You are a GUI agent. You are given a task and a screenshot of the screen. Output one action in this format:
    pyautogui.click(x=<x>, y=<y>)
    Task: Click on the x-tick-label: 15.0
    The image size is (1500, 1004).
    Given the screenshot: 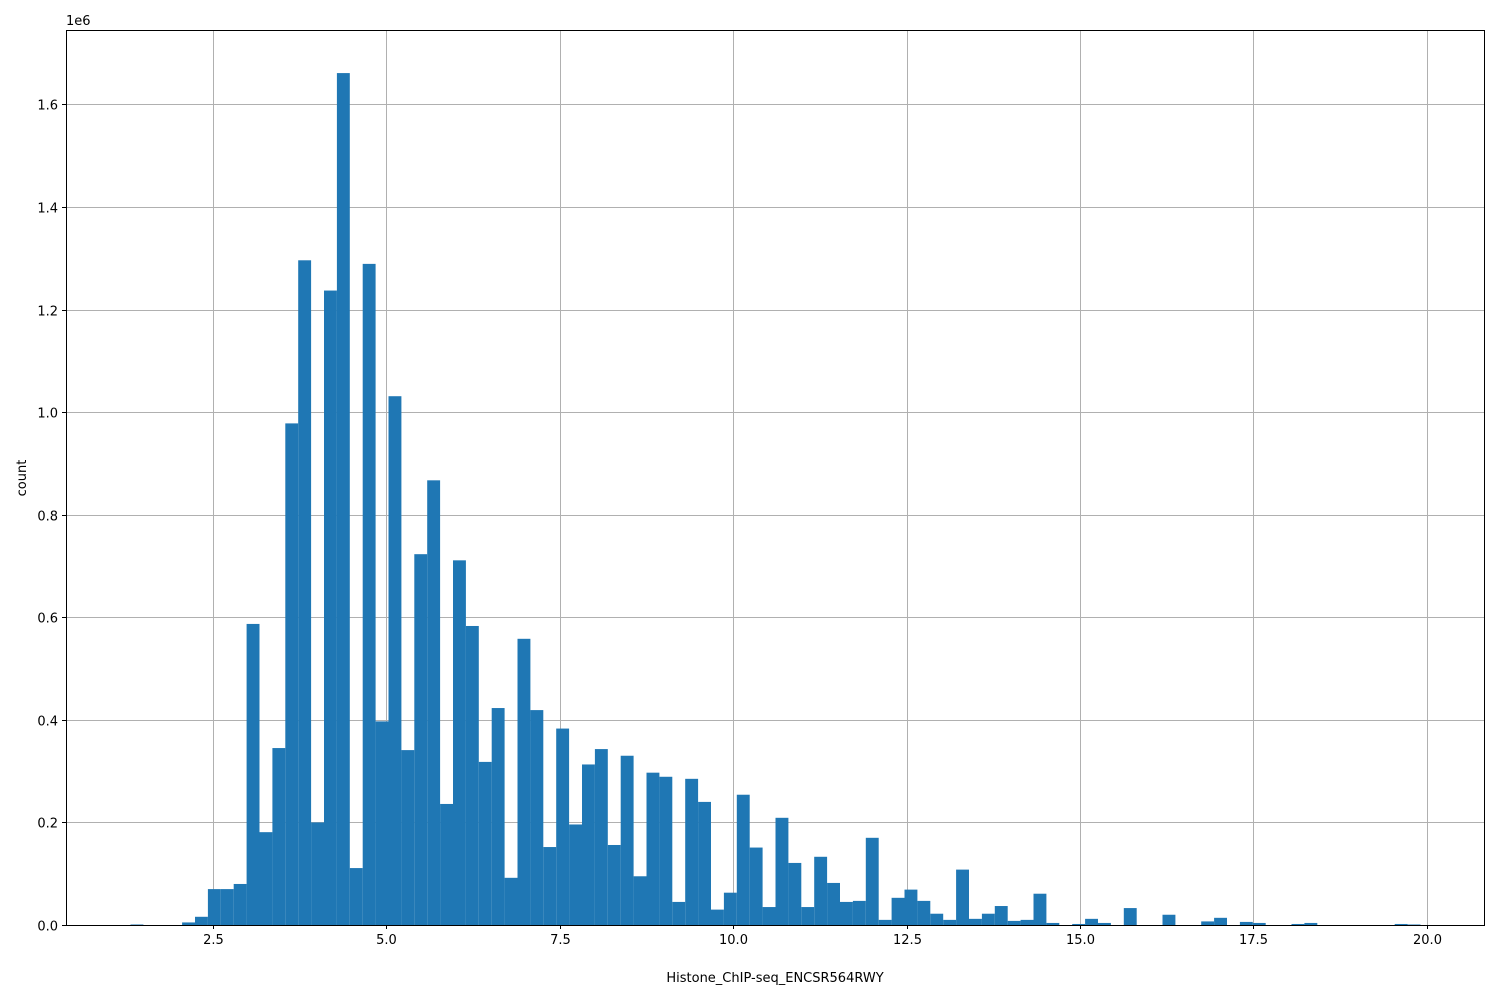 What is the action you would take?
    pyautogui.click(x=1080, y=940)
    